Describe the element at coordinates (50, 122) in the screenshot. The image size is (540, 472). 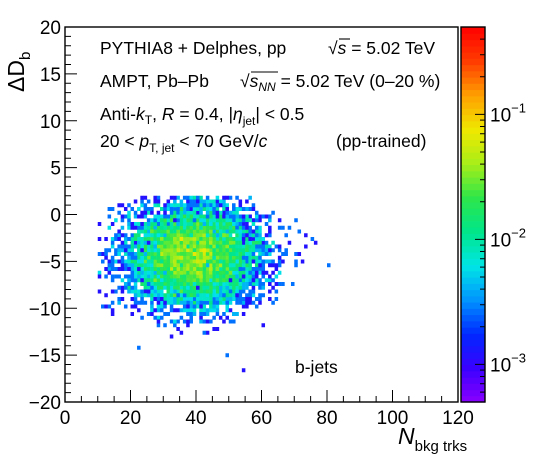
I see `y-tick-label: 10` at that location.